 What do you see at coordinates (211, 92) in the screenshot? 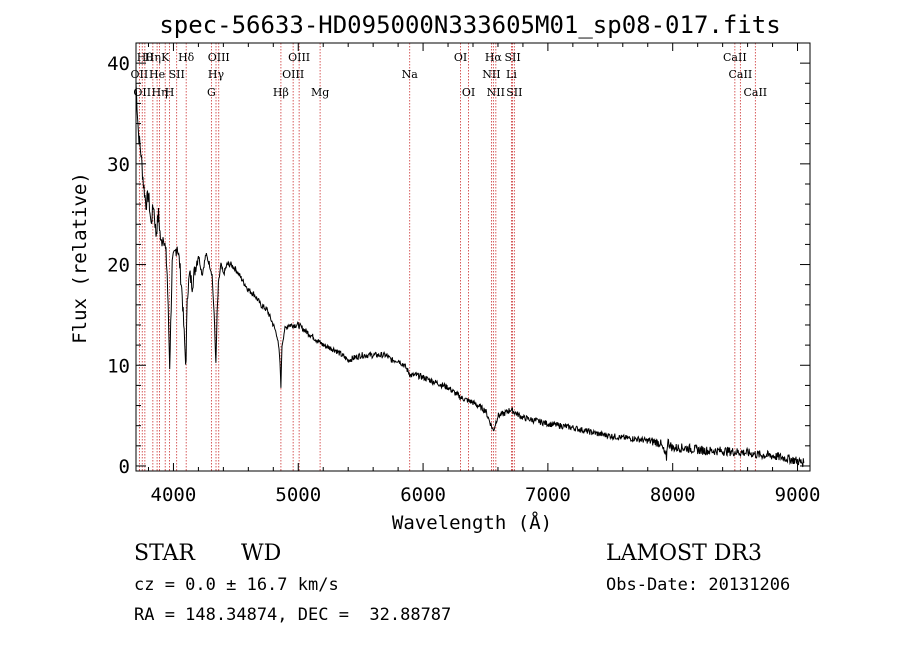
I see `line-marker-label: G` at bounding box center [211, 92].